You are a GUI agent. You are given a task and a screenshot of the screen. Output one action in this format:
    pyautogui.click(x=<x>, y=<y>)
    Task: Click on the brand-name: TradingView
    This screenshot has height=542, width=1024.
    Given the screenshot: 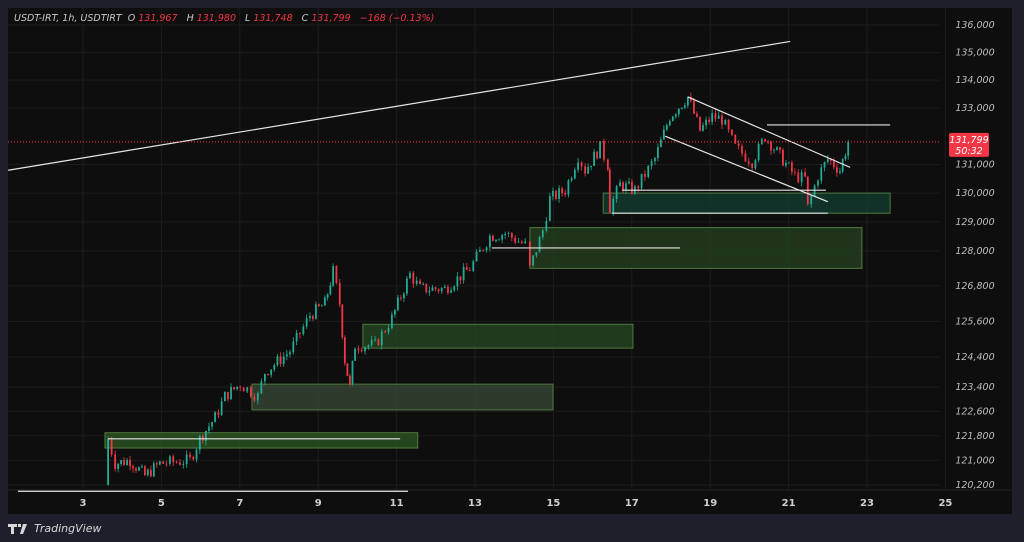 What is the action you would take?
    pyautogui.click(x=68, y=528)
    